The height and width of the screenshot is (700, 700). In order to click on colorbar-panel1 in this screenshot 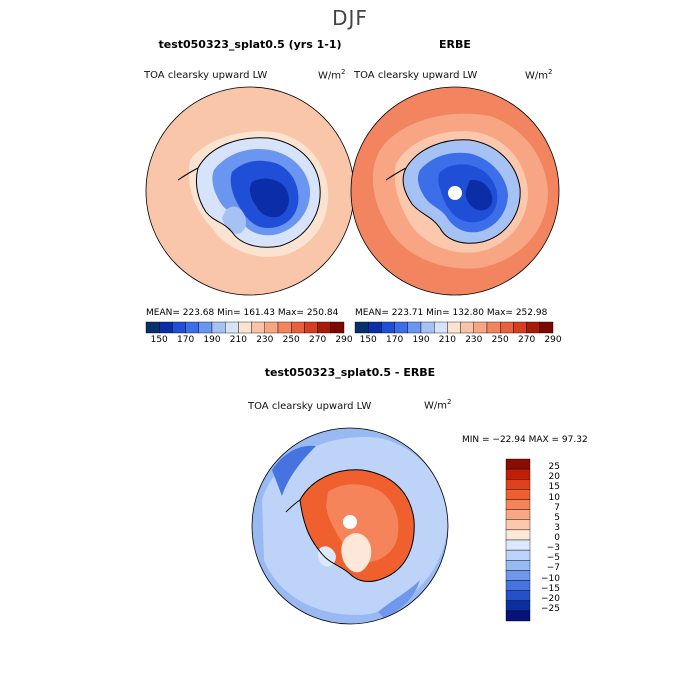, I will do `click(245, 327)`.